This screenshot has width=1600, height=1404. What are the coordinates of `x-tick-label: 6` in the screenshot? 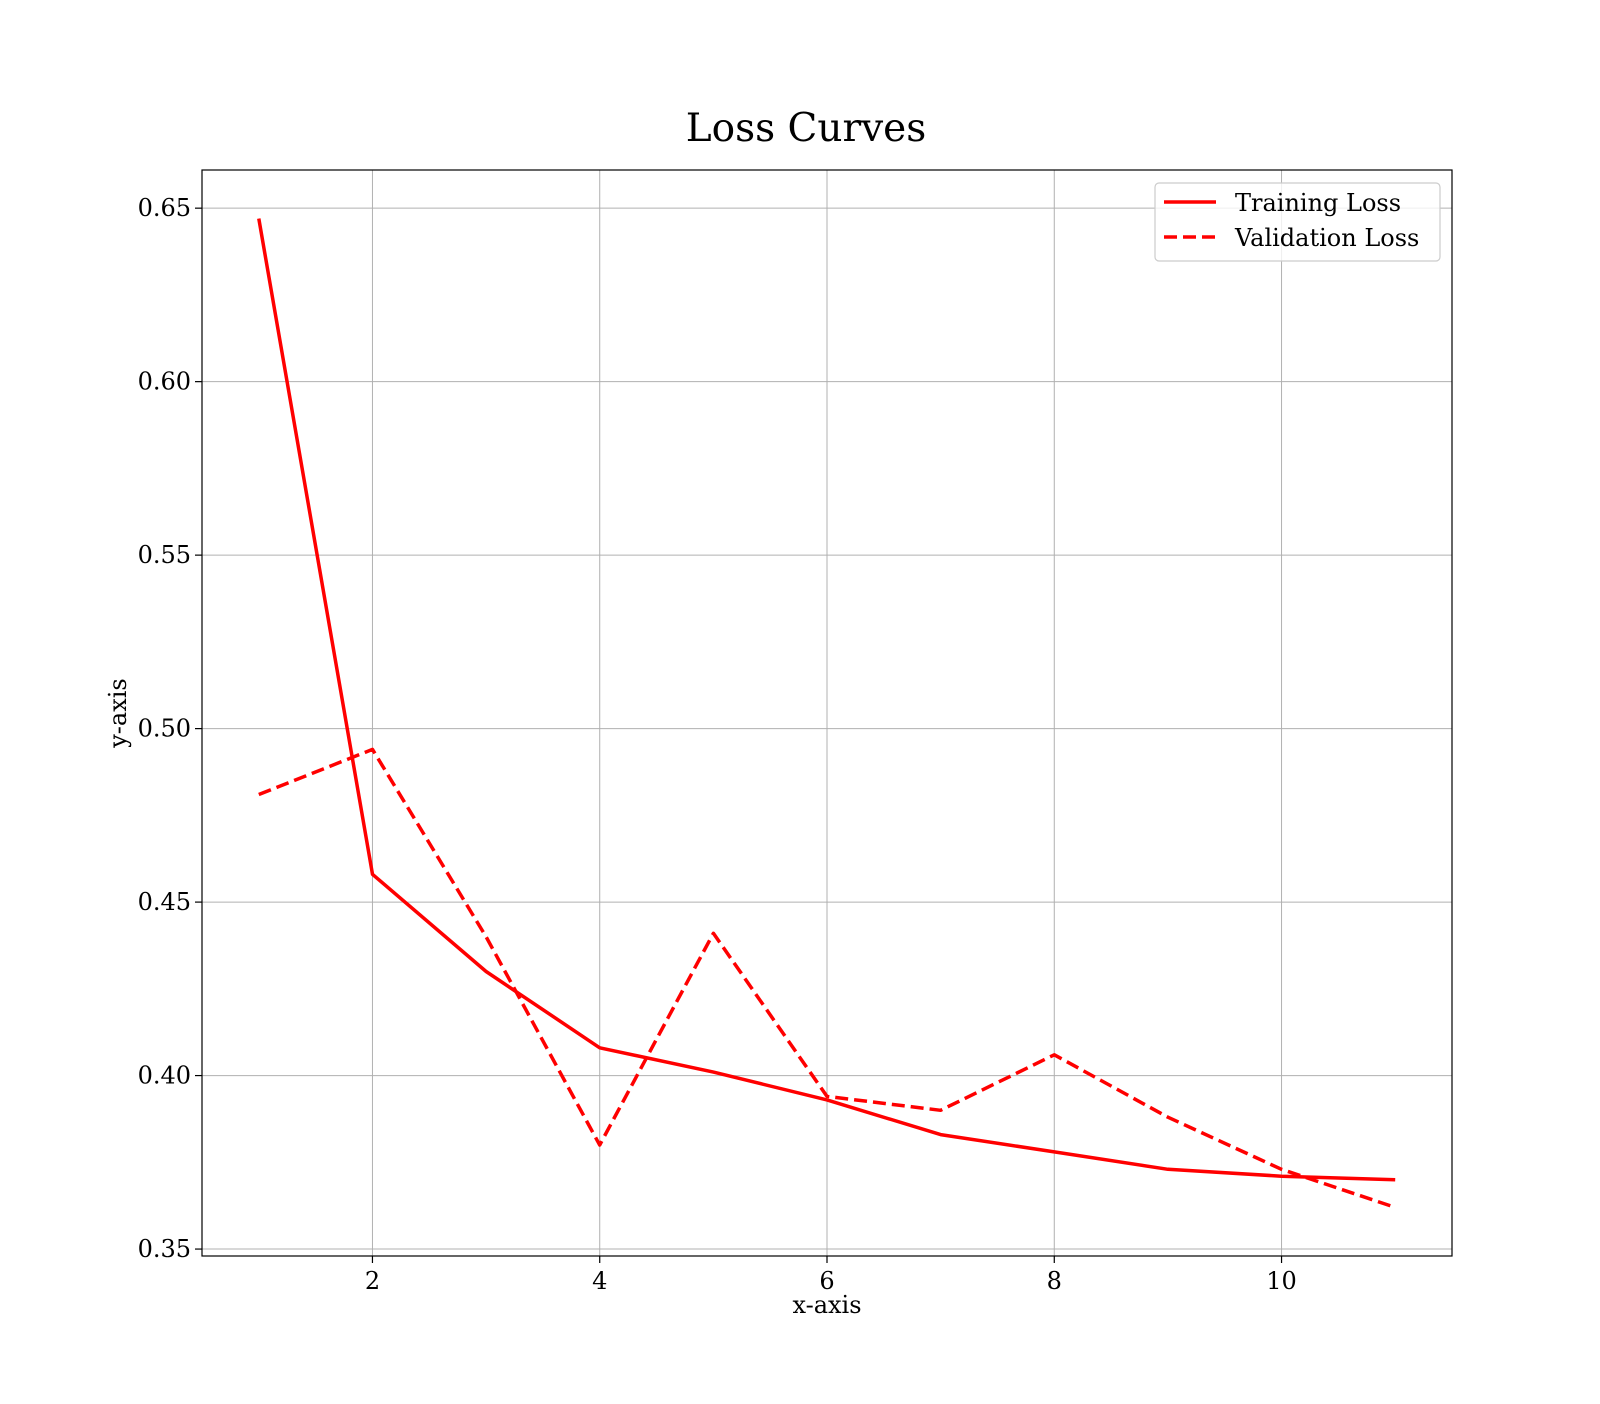 It's located at (826, 1281).